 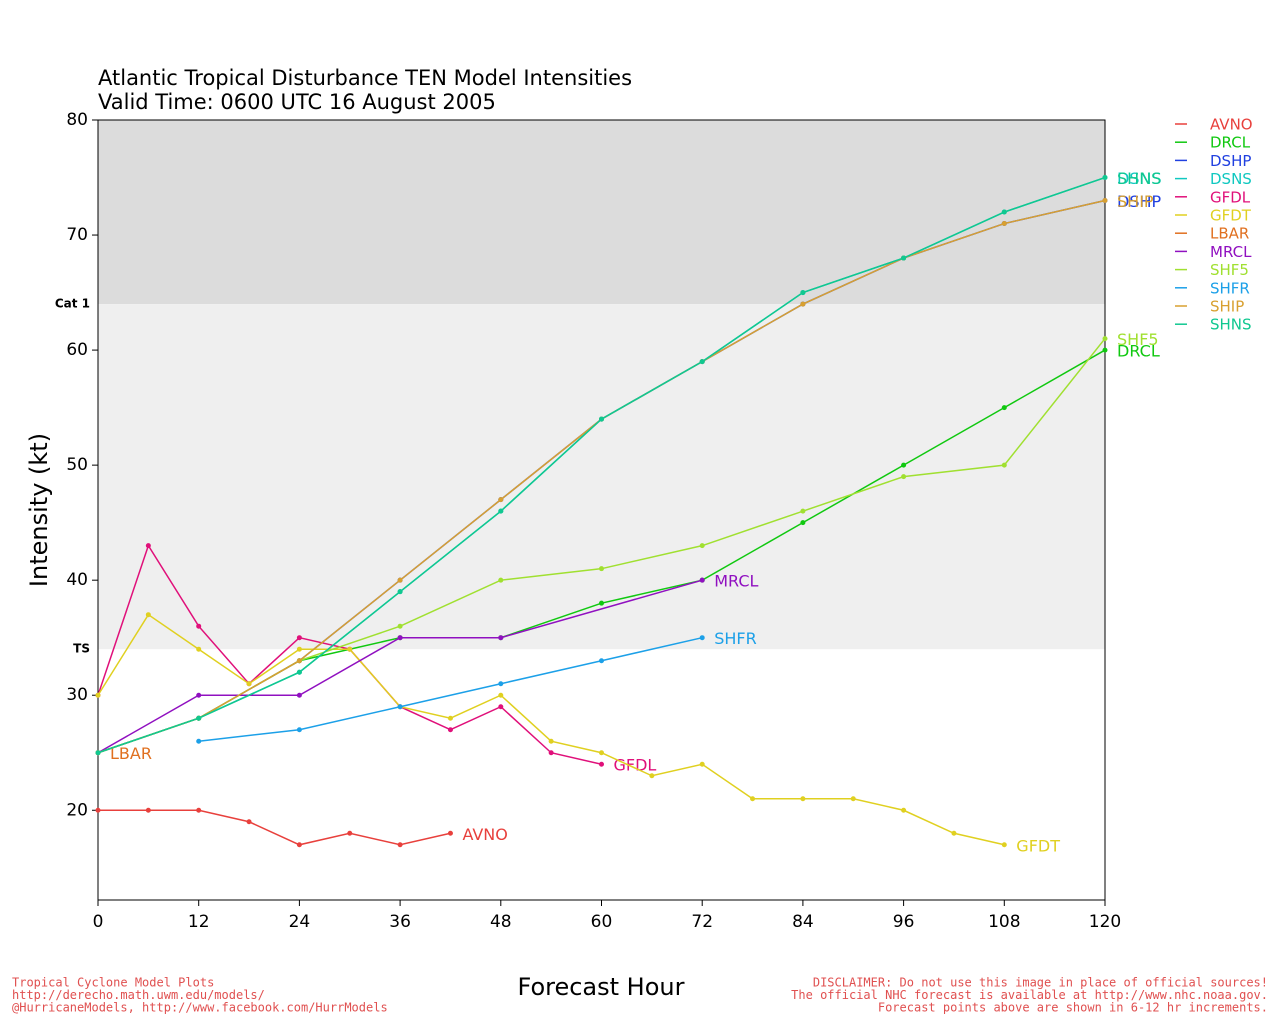 I want to click on legend-label: AVNO, so click(x=1231, y=125).